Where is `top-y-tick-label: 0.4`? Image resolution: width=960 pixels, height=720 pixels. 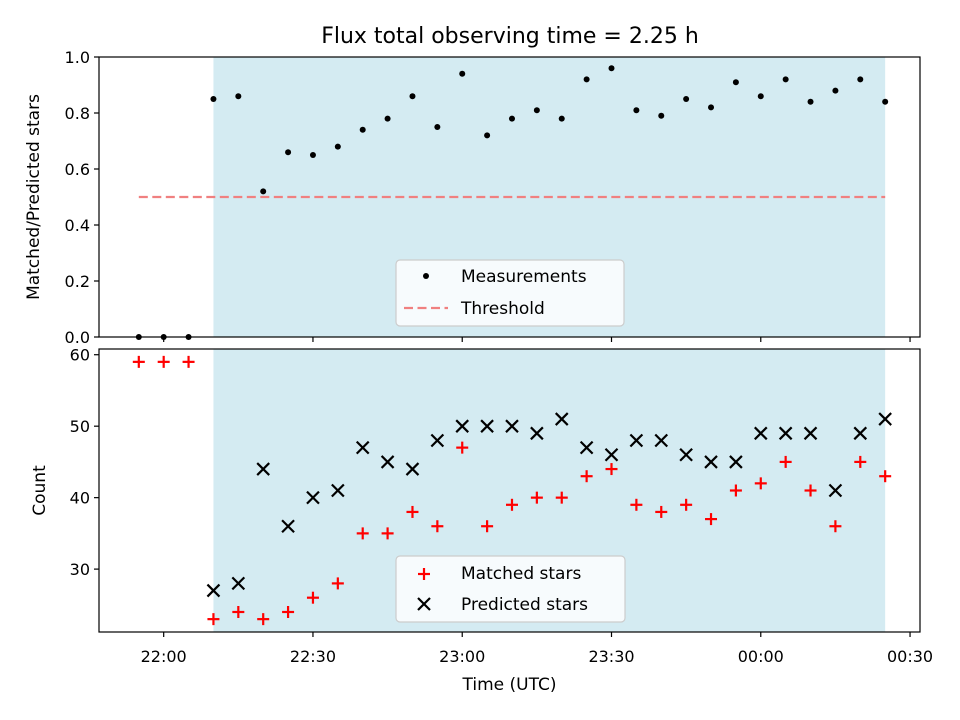 top-y-tick-label: 0.4 is located at coordinates (77, 225).